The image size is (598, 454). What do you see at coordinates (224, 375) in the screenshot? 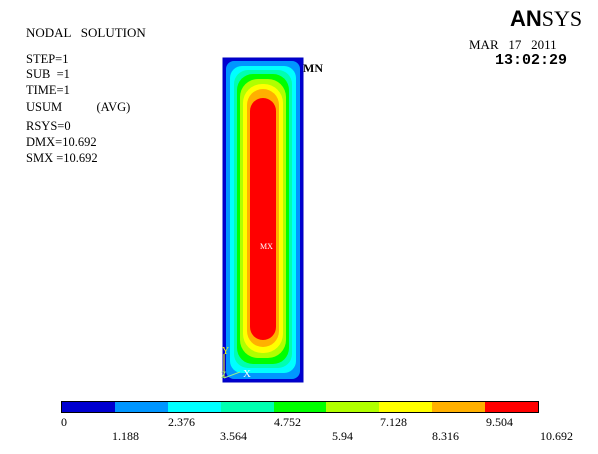
I see `triad-z-label: Z` at bounding box center [224, 375].